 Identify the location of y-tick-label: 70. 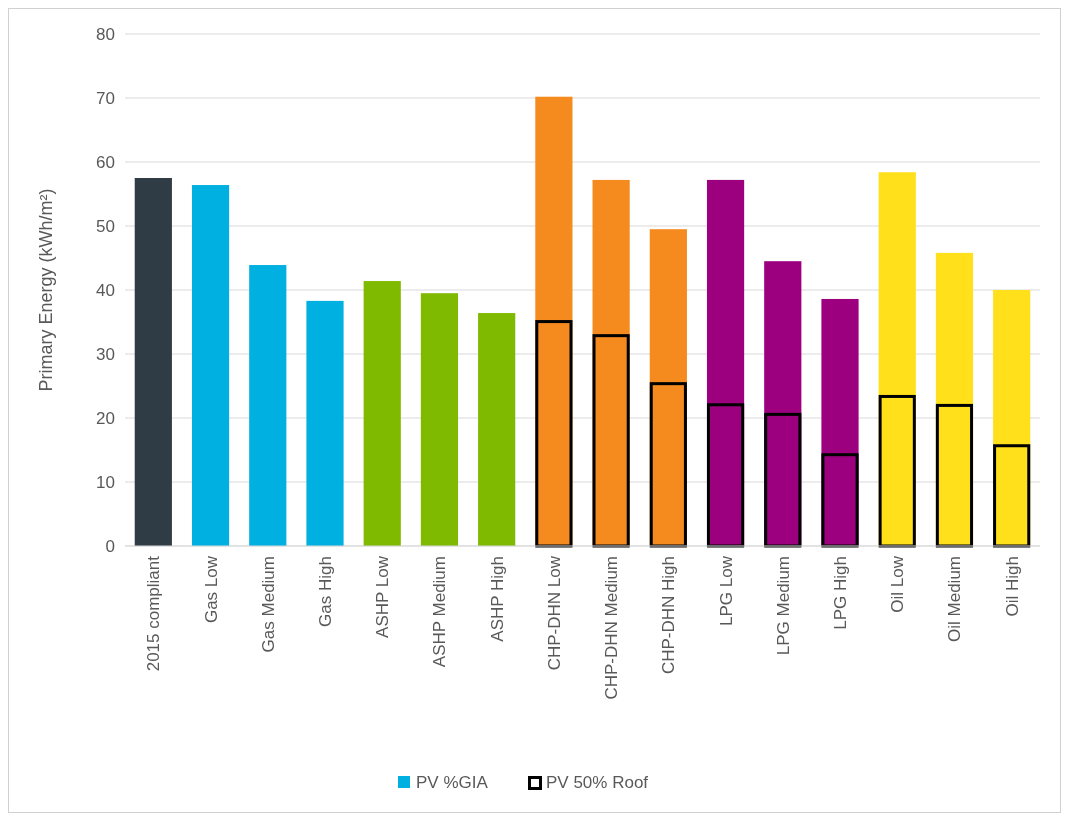
(105, 98).